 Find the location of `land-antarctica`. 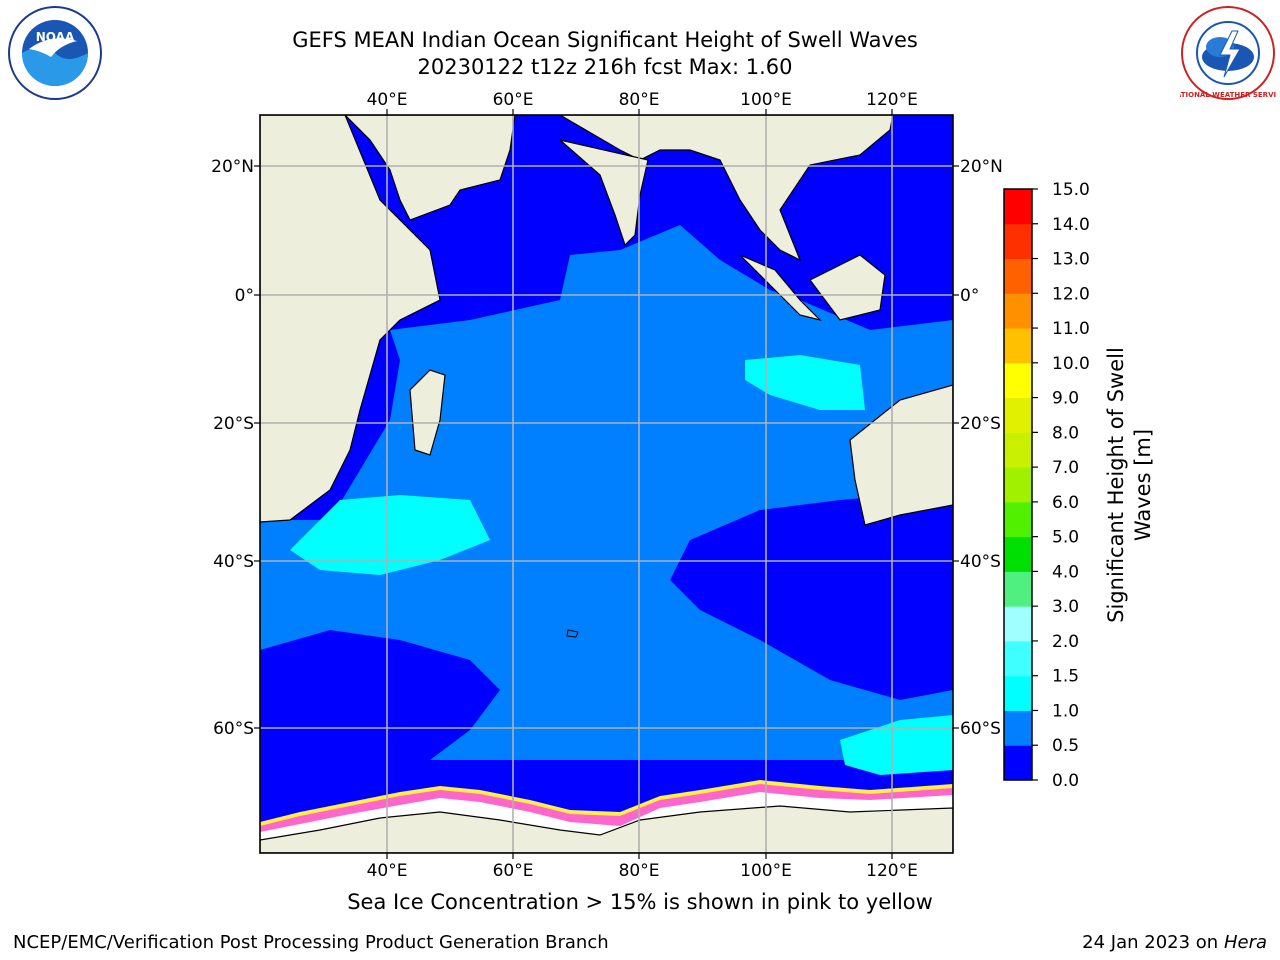

land-antarctica is located at coordinates (606, 829).